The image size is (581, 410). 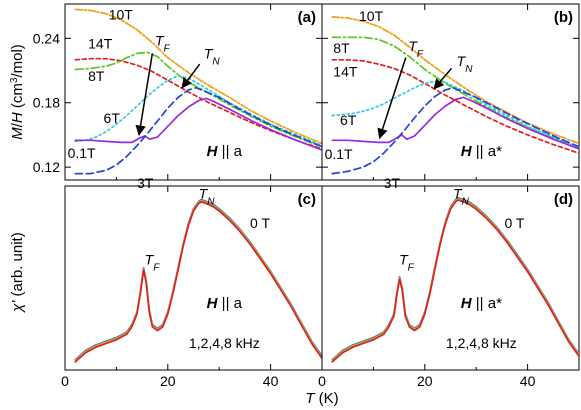 I want to click on x-axis-title: T (K), so click(x=321, y=398).